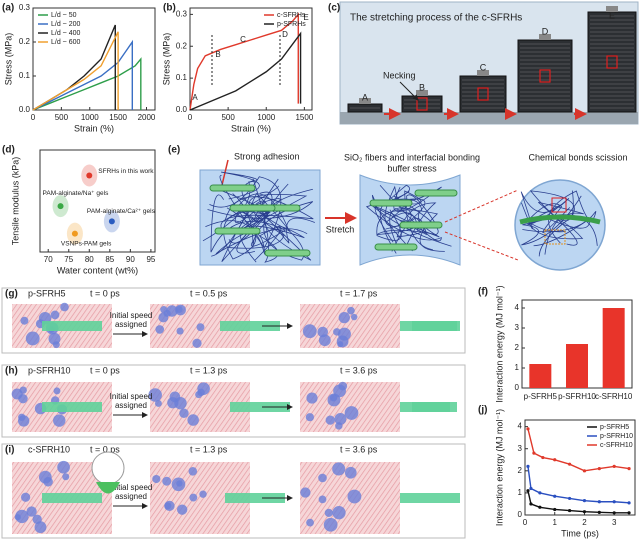 The image size is (640, 544). Describe the element at coordinates (436, 18) in the screenshot. I see `panel-title: The stretching process of the c-SFRHs` at that location.